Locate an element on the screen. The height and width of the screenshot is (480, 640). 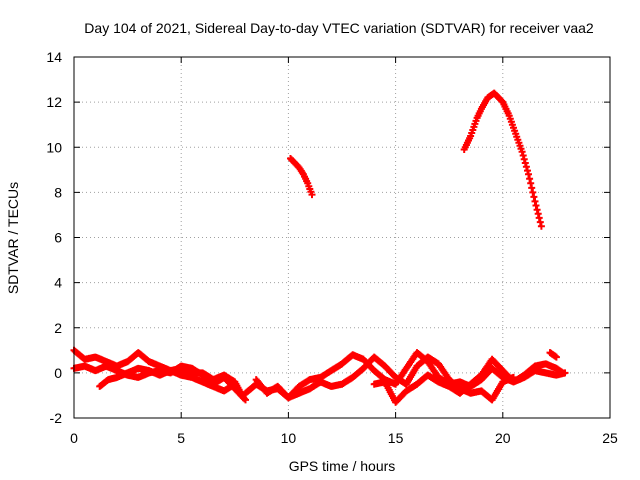
series-track-b is located at coordinates (159, 383).